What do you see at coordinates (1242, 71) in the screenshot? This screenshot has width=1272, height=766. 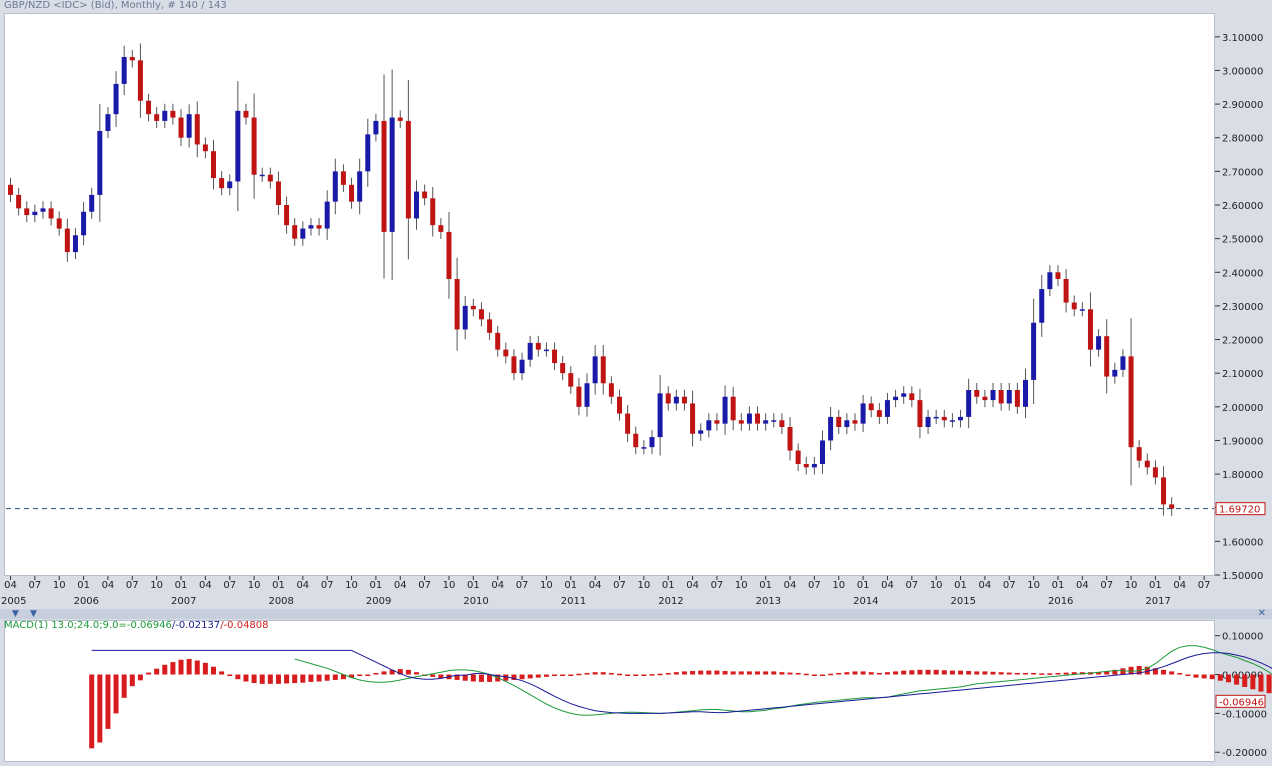 I see `y-tick-label: 3.00000` at bounding box center [1242, 71].